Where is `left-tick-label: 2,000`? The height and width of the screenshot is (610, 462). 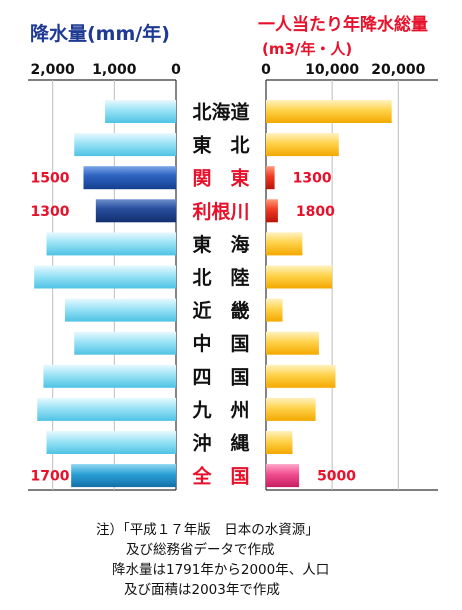
left-tick-label: 2,000 is located at coordinates (53, 70).